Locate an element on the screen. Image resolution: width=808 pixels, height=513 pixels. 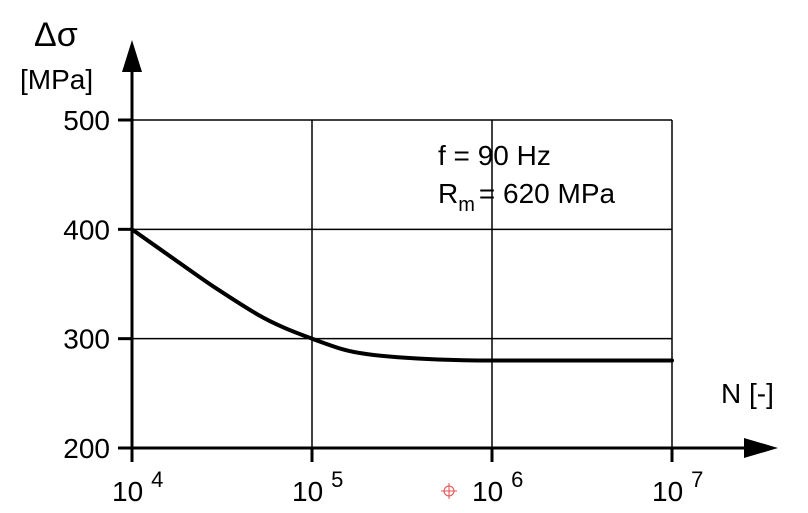
y-tick-label: 300 is located at coordinates (86, 339).